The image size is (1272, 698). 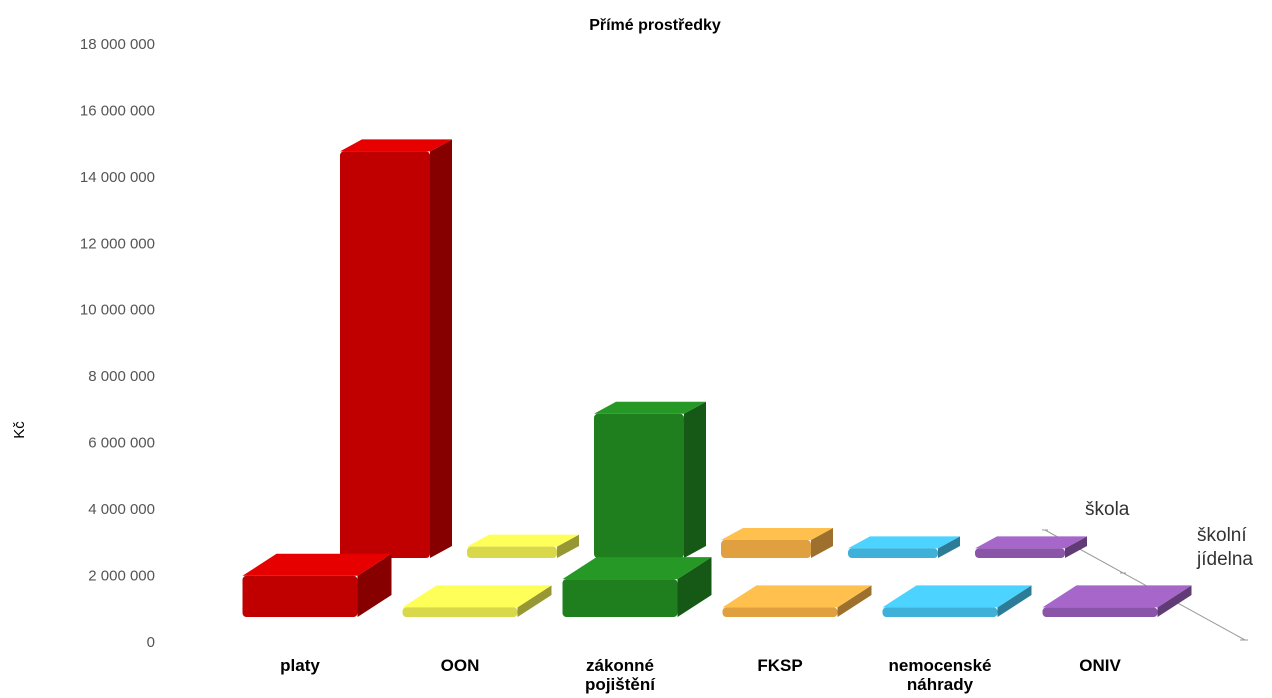 What do you see at coordinates (151, 642) in the screenshot?
I see `y-tick-label: 0` at bounding box center [151, 642].